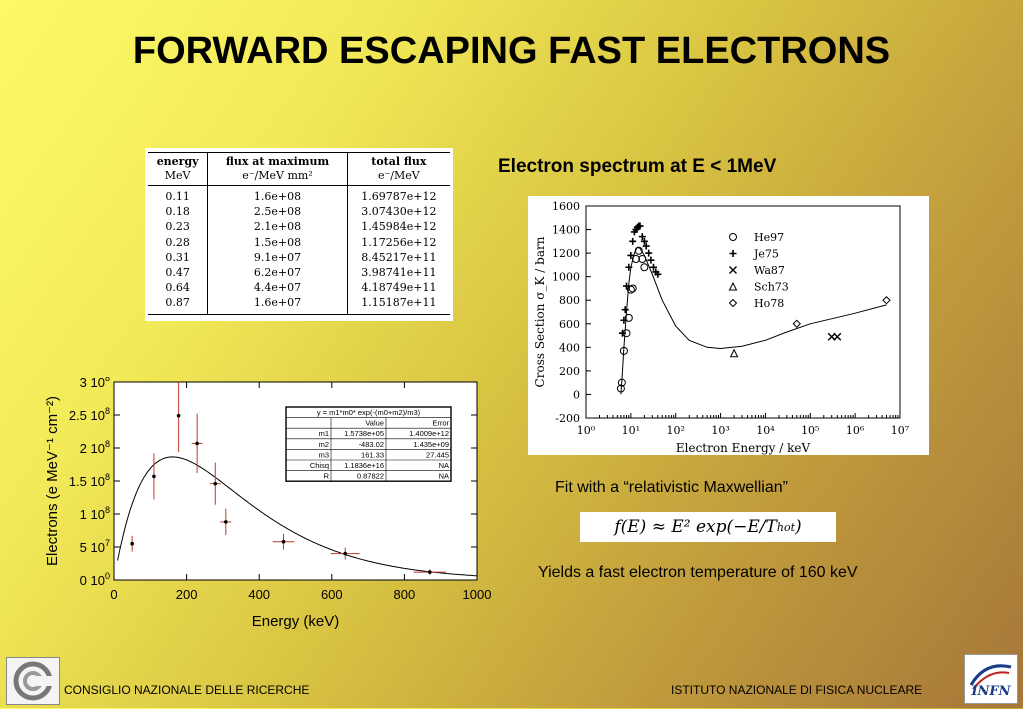  I want to click on table-cell: 0.64, so click(178, 288).